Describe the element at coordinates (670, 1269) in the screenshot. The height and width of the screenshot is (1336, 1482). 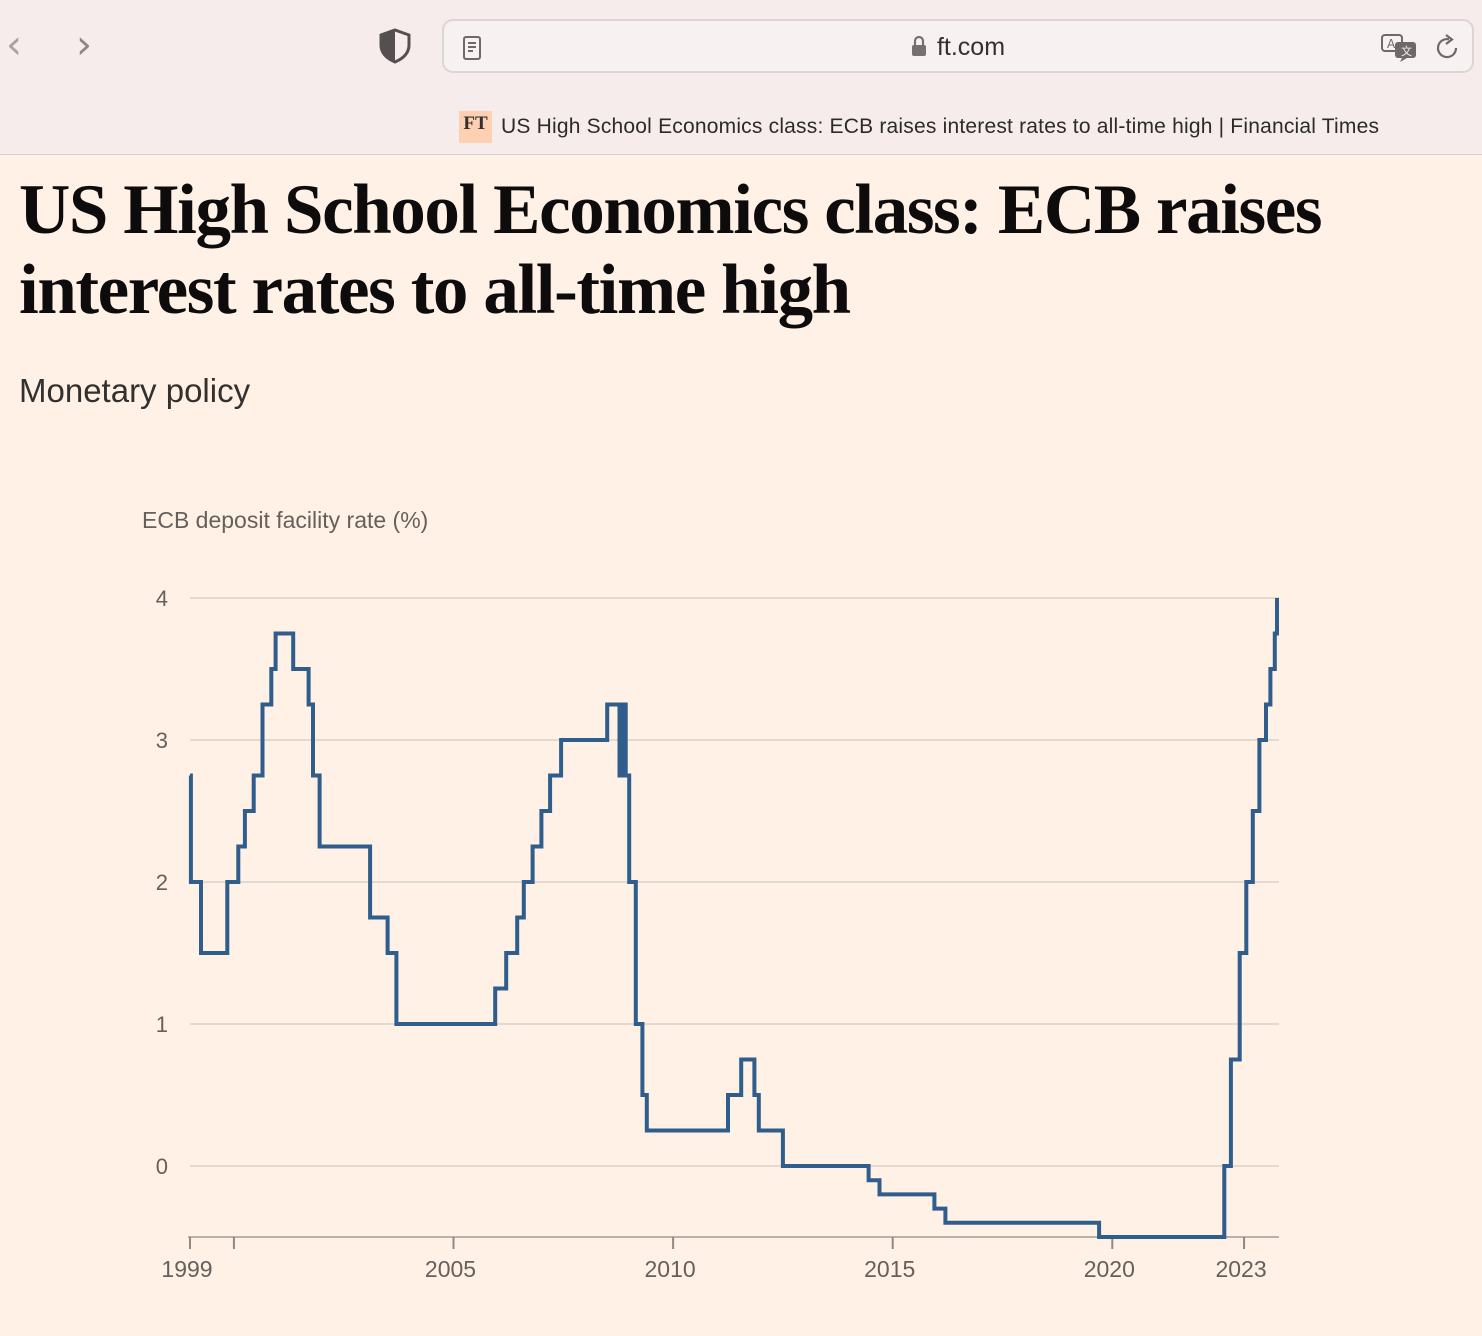
I see `x-tick-label: 2010` at that location.